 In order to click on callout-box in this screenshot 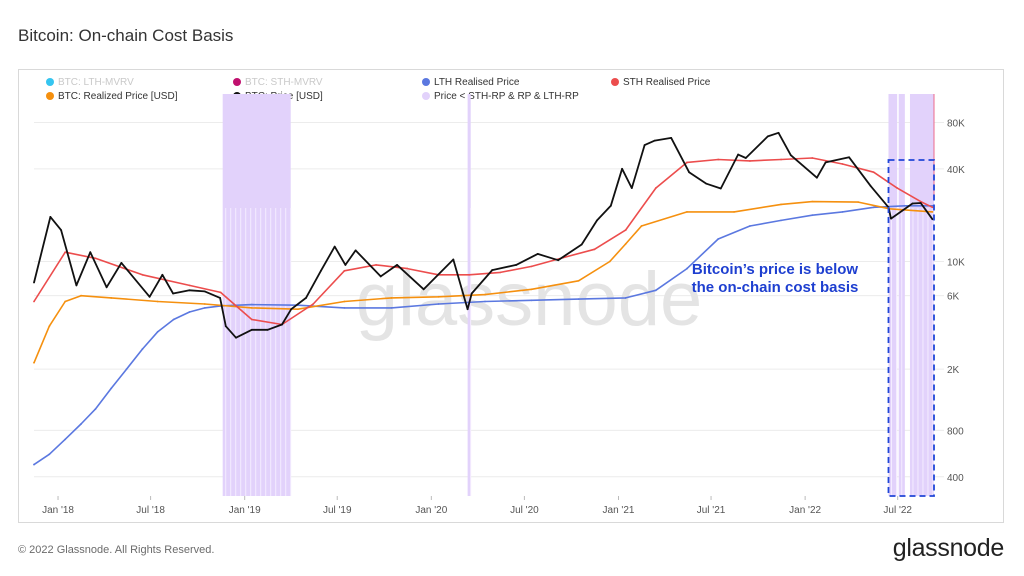, I will do `click(911, 328)`.